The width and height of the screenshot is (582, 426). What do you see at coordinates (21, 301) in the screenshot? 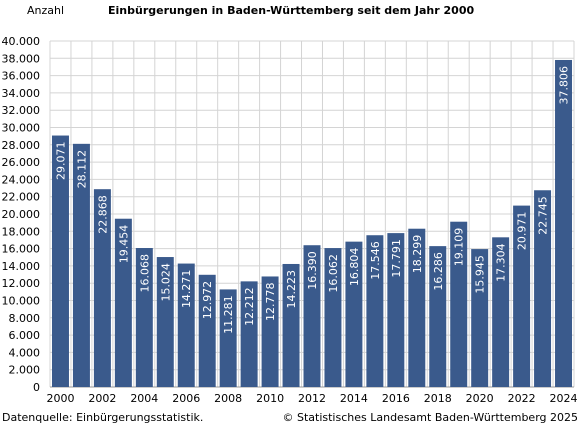
I see `y-tick-label: 10.000` at bounding box center [21, 301].